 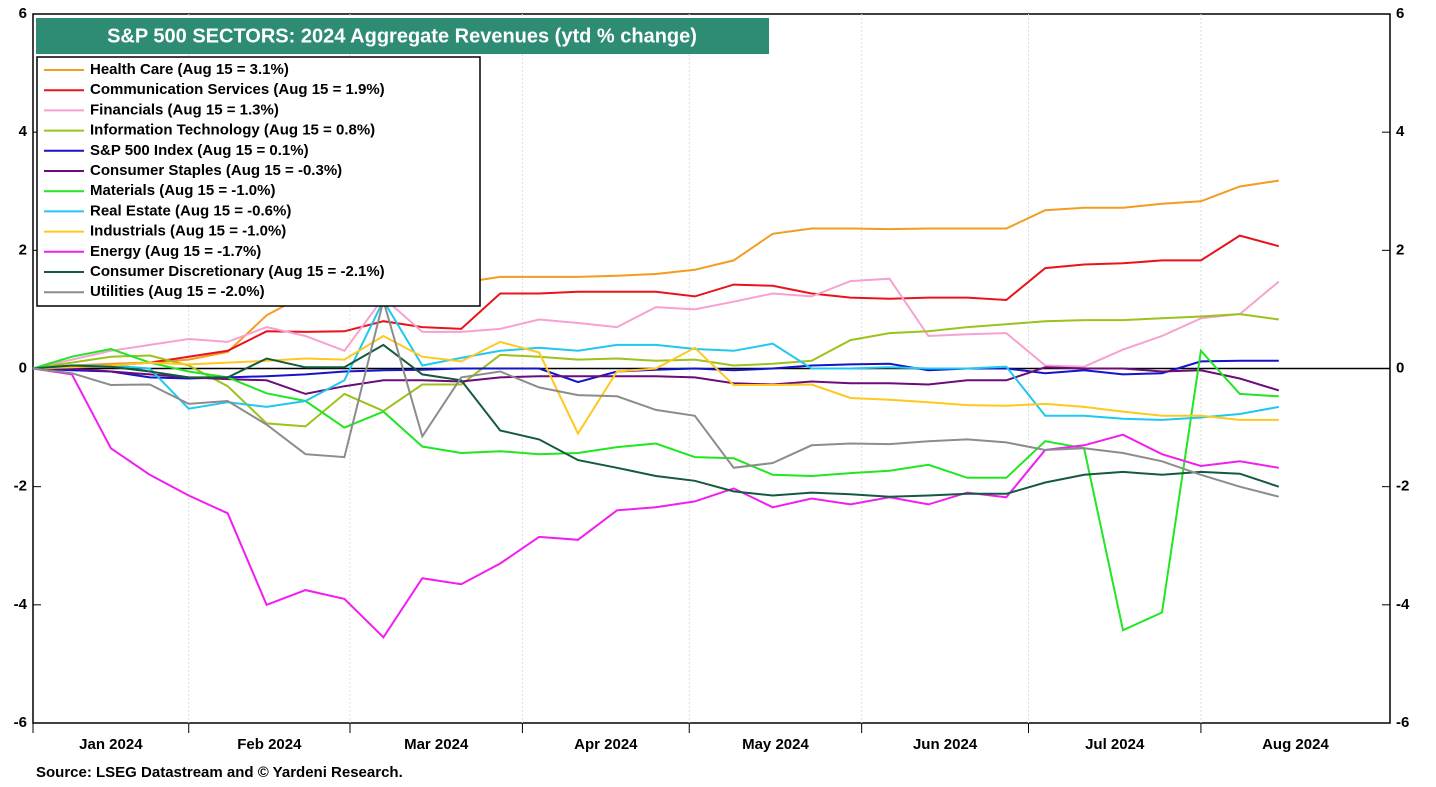 What do you see at coordinates (232, 130) in the screenshot?
I see `legend-label: Information Technology (Aug 15 = 0.8%)` at bounding box center [232, 130].